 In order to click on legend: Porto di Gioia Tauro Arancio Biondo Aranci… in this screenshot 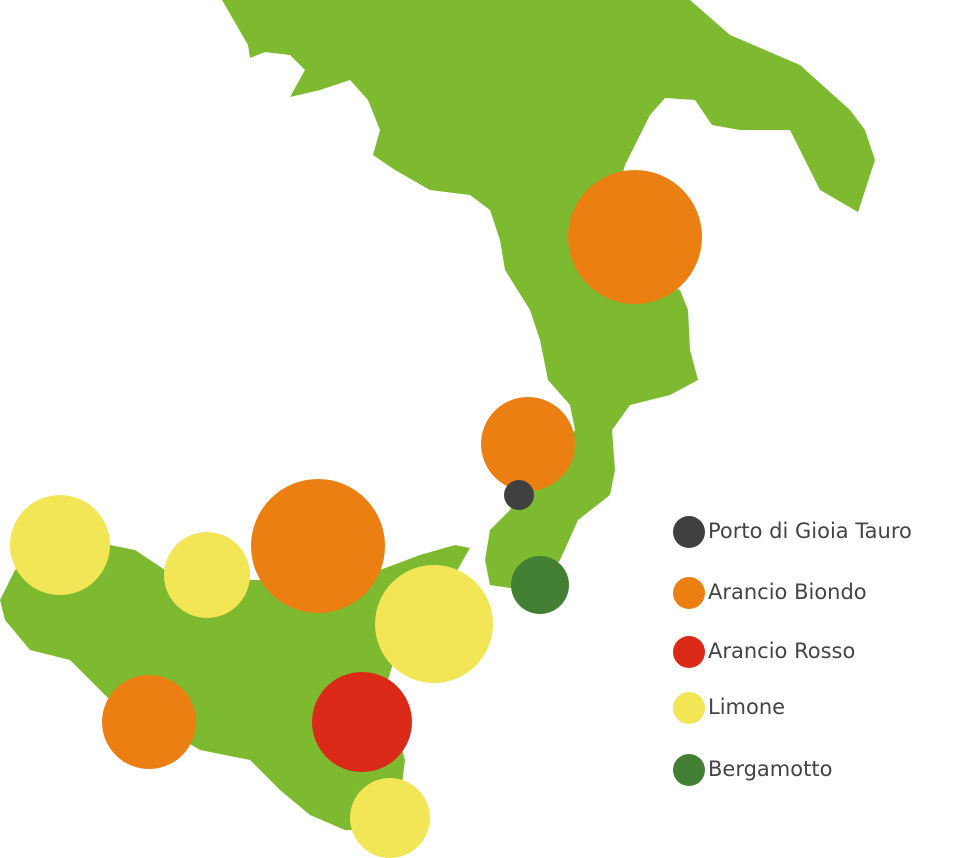, I will do `click(792, 651)`.